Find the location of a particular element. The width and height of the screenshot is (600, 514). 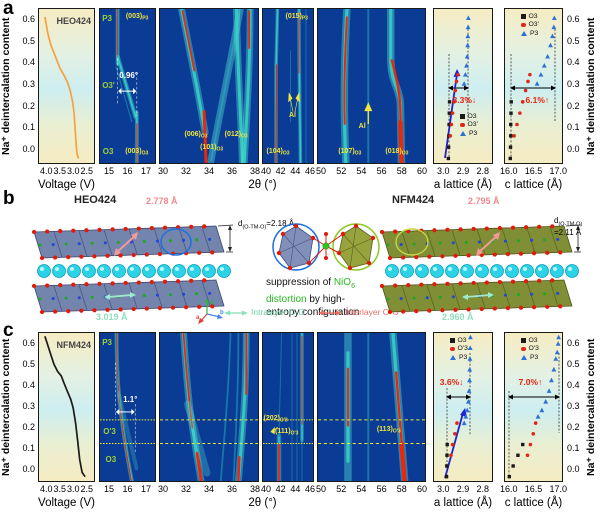

peak-label-003-p3: (003)P3 is located at coordinates (137, 17).